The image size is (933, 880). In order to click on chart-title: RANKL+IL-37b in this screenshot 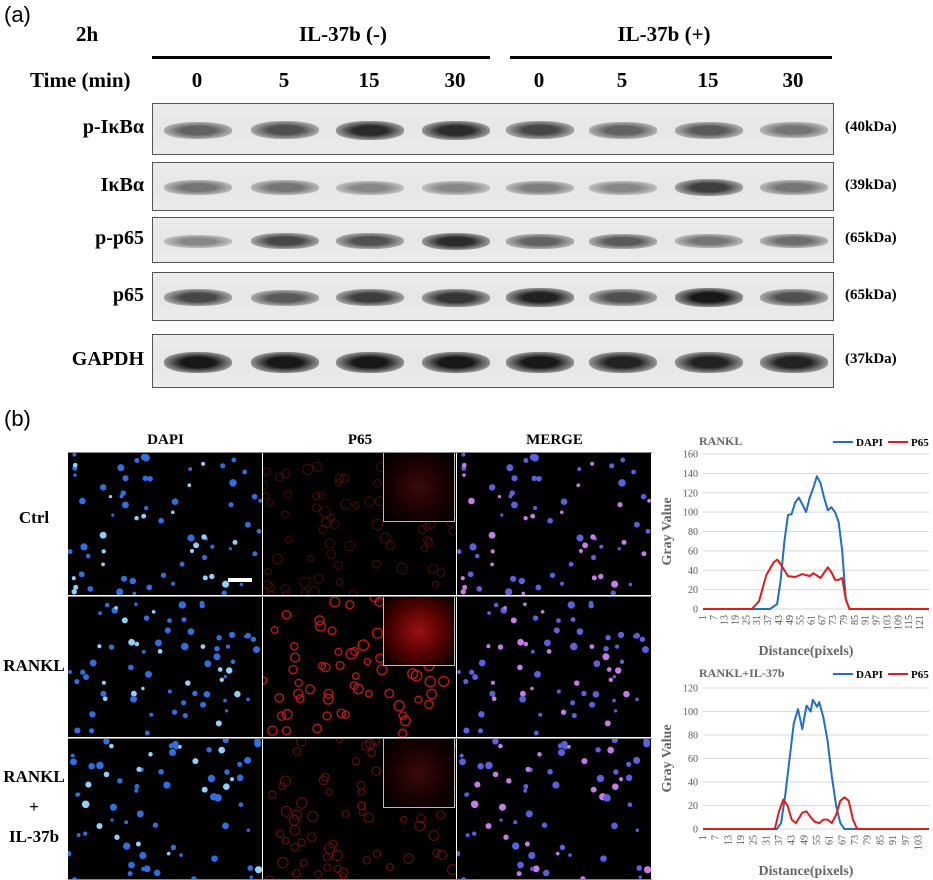, I will do `click(742, 673)`.